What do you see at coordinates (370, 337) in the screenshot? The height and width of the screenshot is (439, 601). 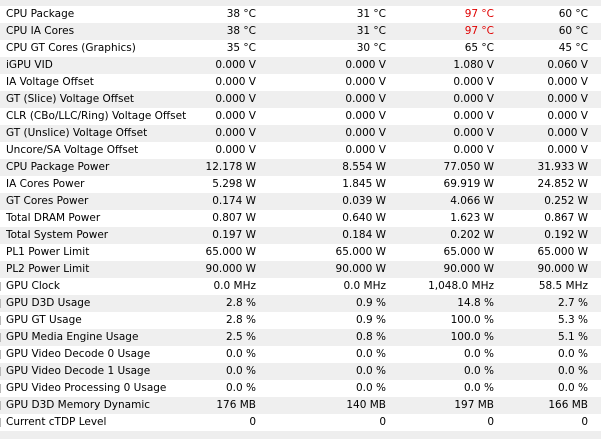 I see `minimum-value: 0.8 %` at bounding box center [370, 337].